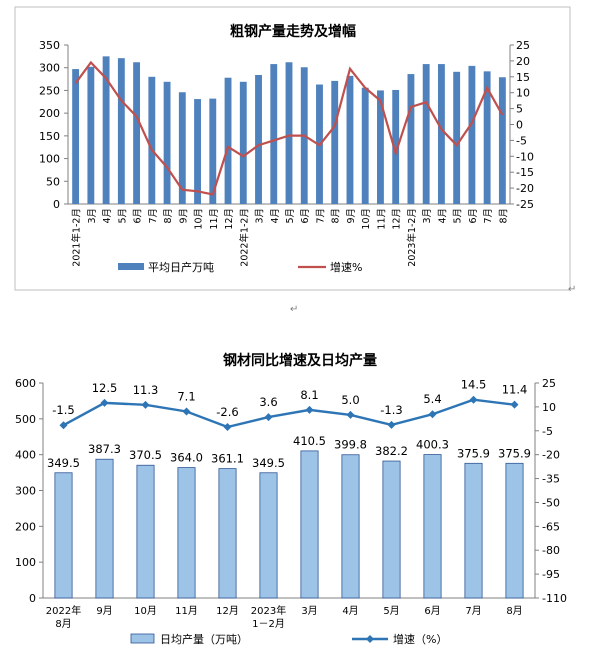  What do you see at coordinates (549, 383) in the screenshot?
I see `chart2-y-right-tick-label: 25` at bounding box center [549, 383].